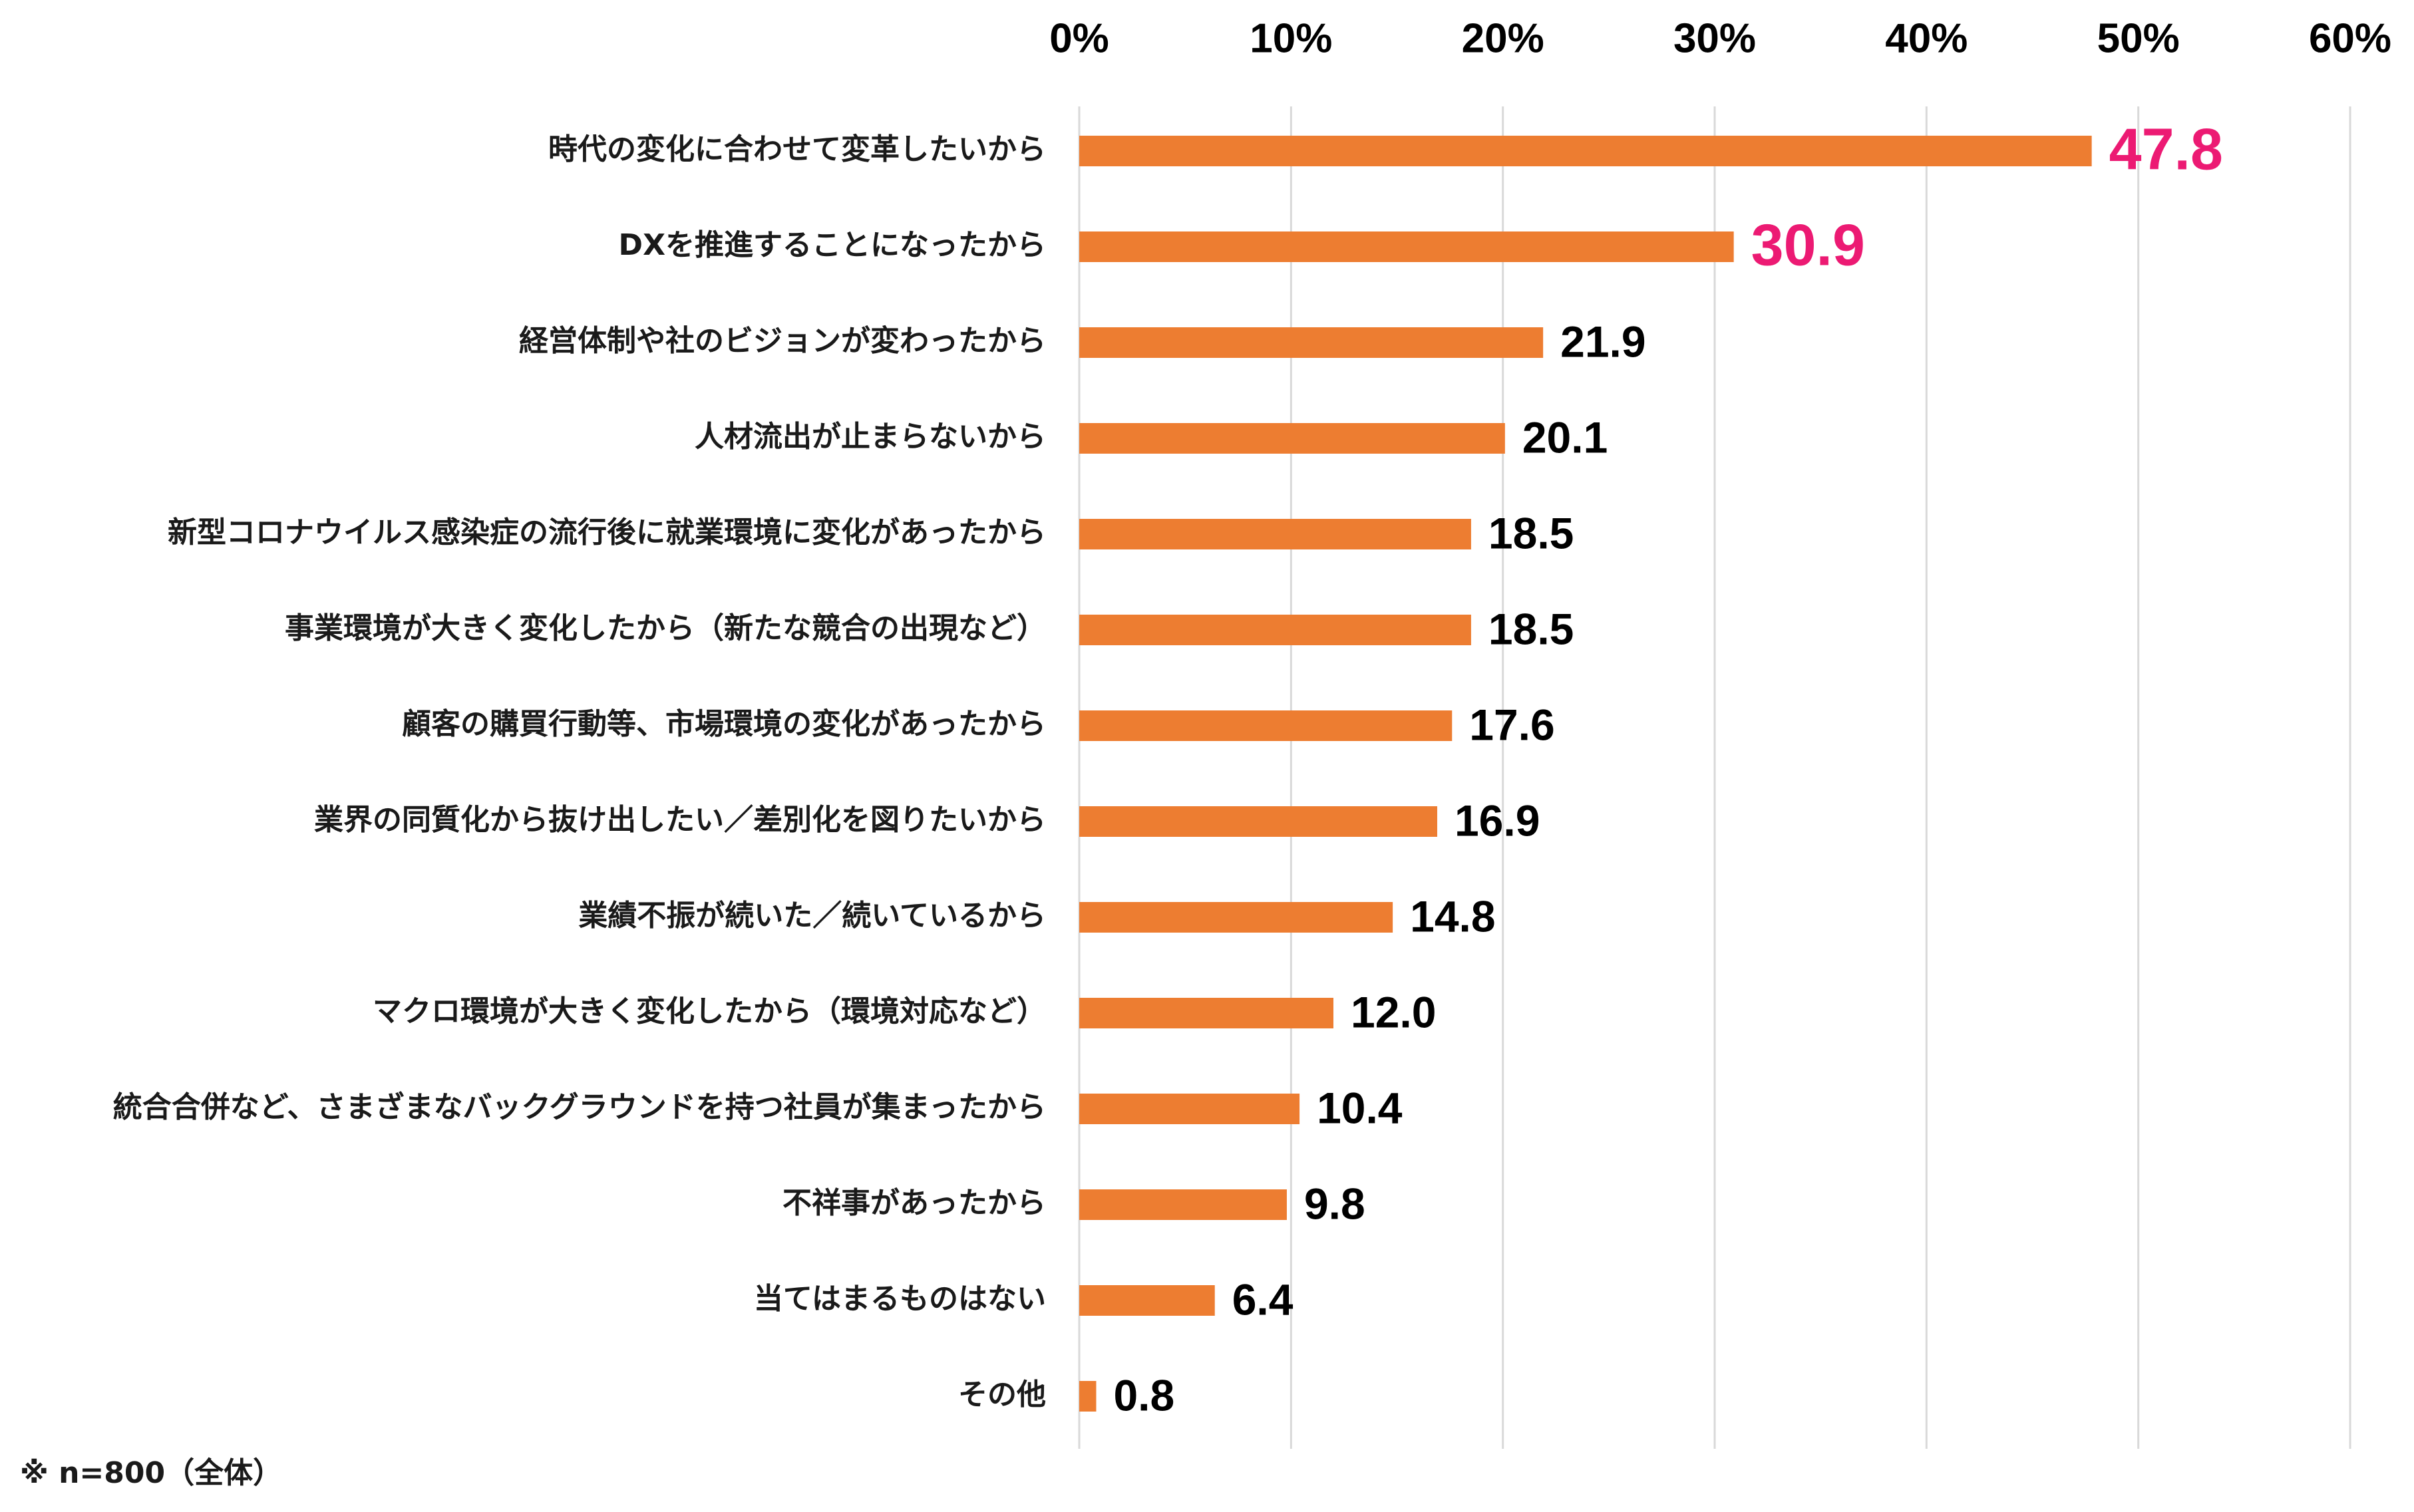 Image resolution: width=2414 pixels, height=1512 pixels. What do you see at coordinates (1143, 1395) in the screenshot?
I see `value-label: 0.8` at bounding box center [1143, 1395].